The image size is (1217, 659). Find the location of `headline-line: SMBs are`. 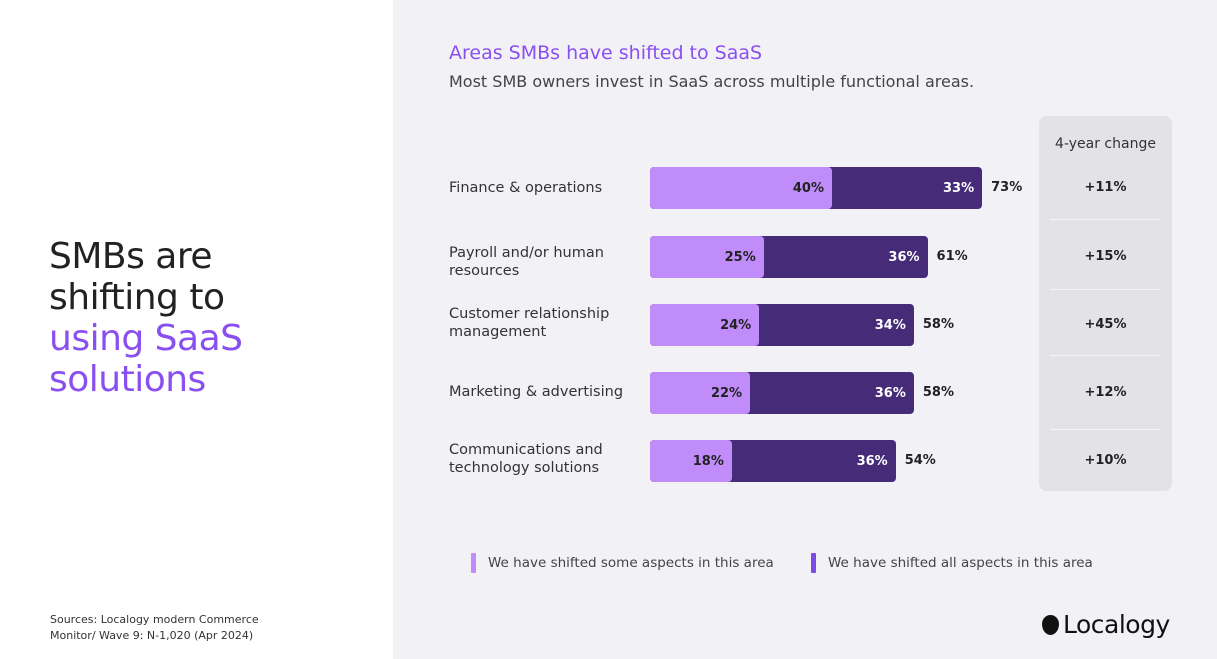

headline-line: SMBs are is located at coordinates (131, 256).